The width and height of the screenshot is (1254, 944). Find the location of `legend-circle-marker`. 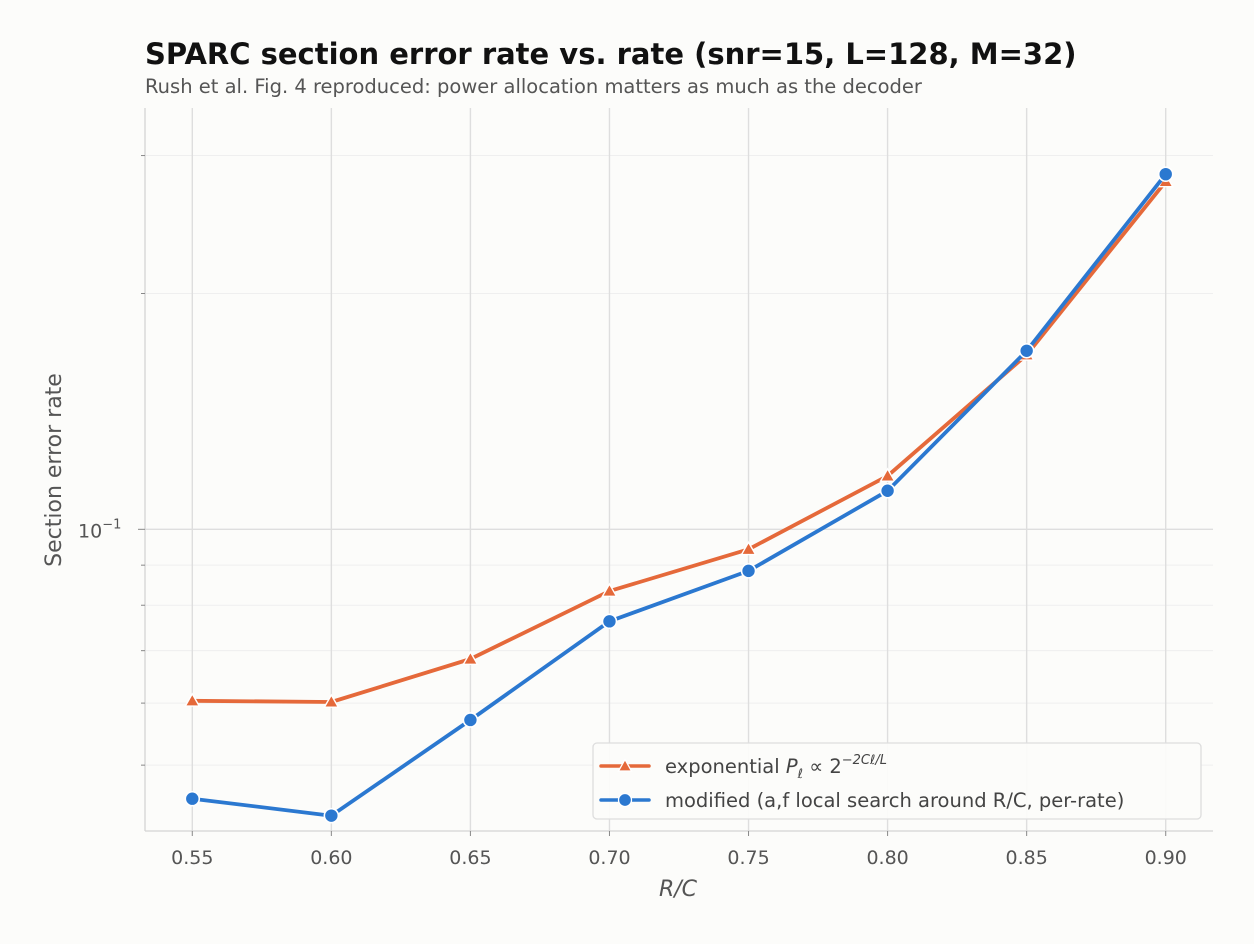

legend-circle-marker is located at coordinates (625, 800).